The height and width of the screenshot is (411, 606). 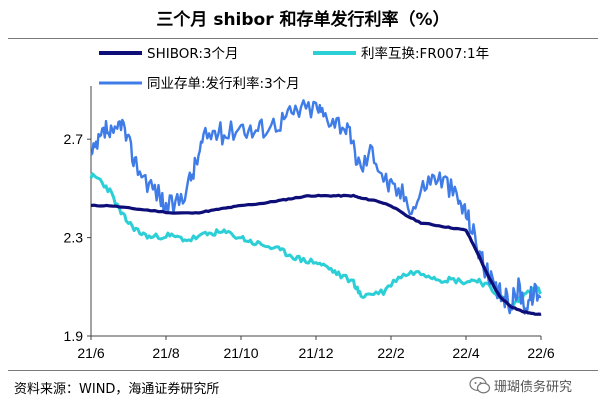 What do you see at coordinates (303, 20) in the screenshot?
I see `chart-title: 三个月 shibor 和存单发行利率（%）` at bounding box center [303, 20].